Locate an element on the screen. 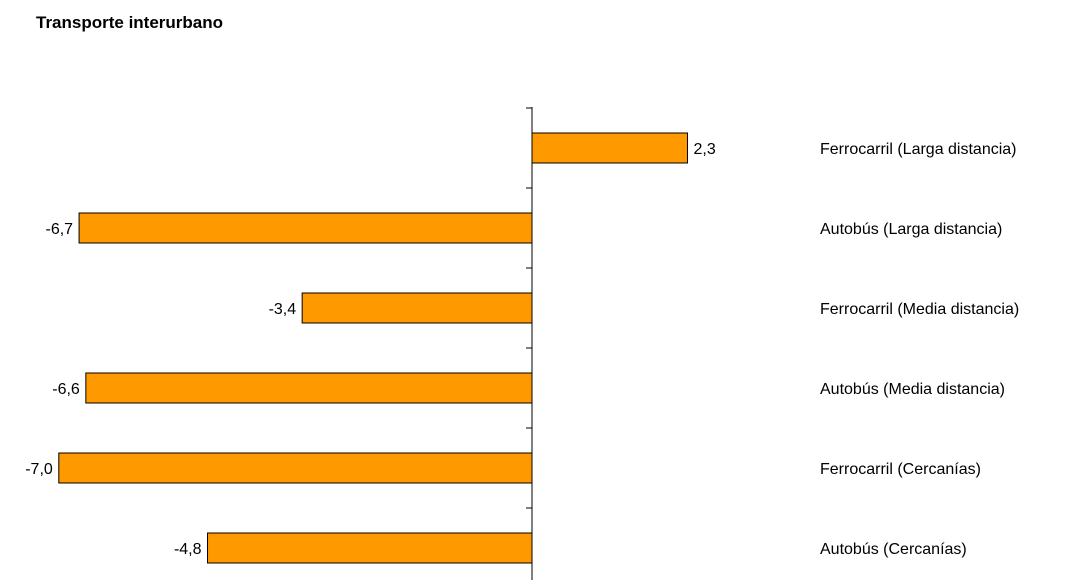  category-label: Autobús (Media distancia) is located at coordinates (912, 389).